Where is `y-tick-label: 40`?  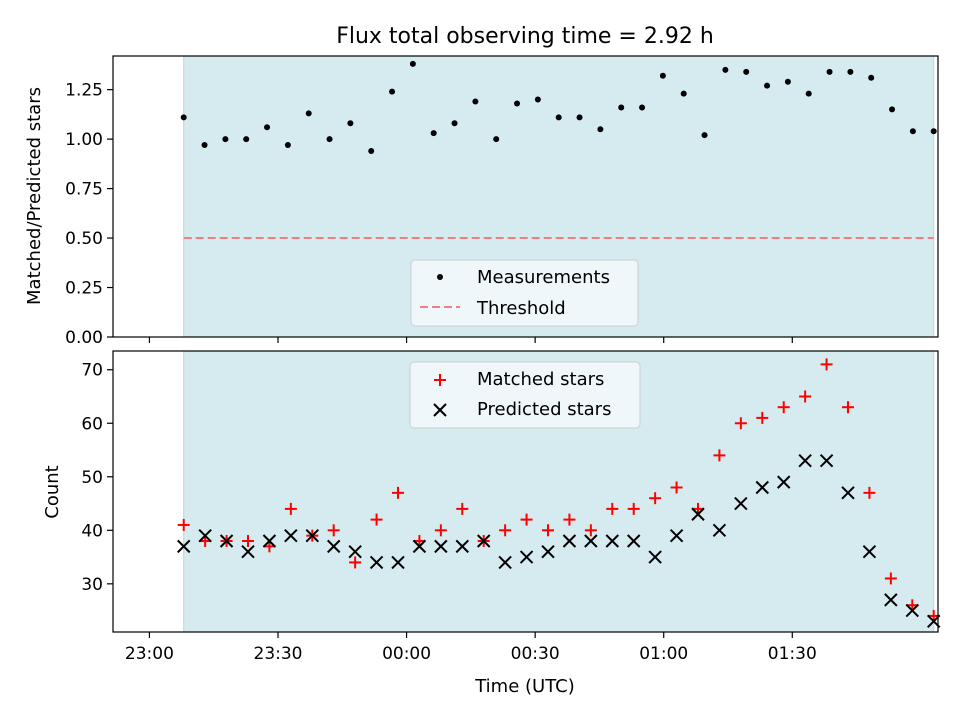 y-tick-label: 40 is located at coordinates (92, 531).